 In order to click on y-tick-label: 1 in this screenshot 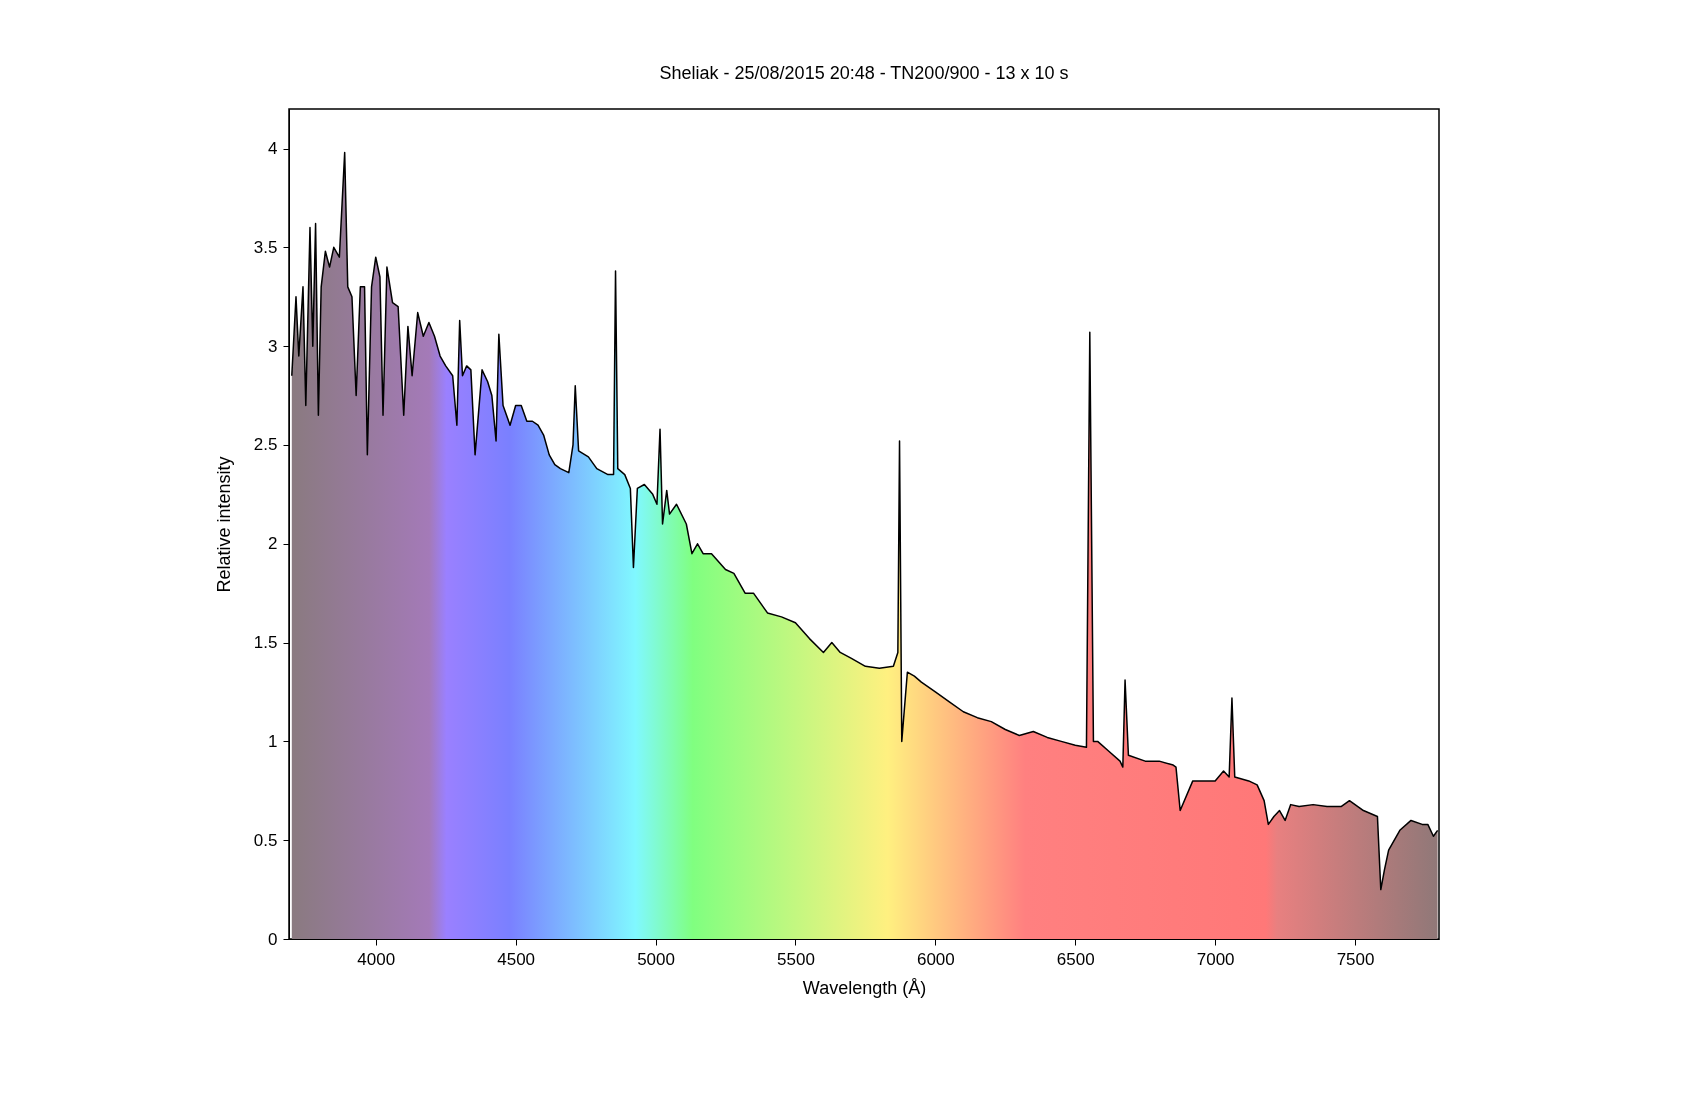, I will do `click(273, 741)`.